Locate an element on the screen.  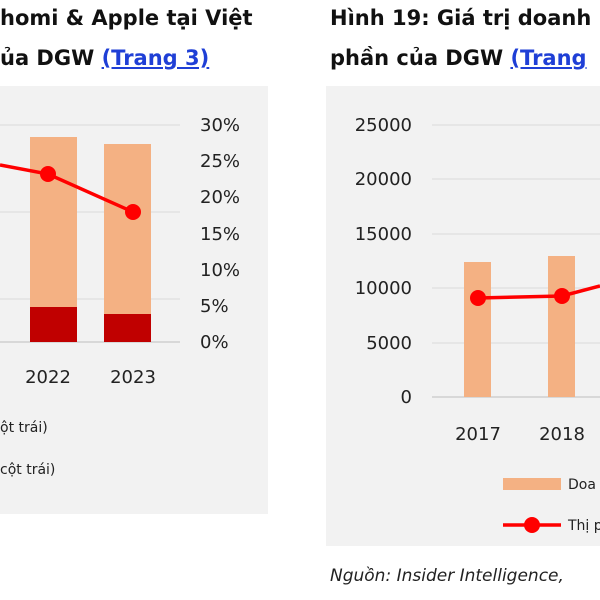
right-line-point-2017 is located at coordinates (478, 298).